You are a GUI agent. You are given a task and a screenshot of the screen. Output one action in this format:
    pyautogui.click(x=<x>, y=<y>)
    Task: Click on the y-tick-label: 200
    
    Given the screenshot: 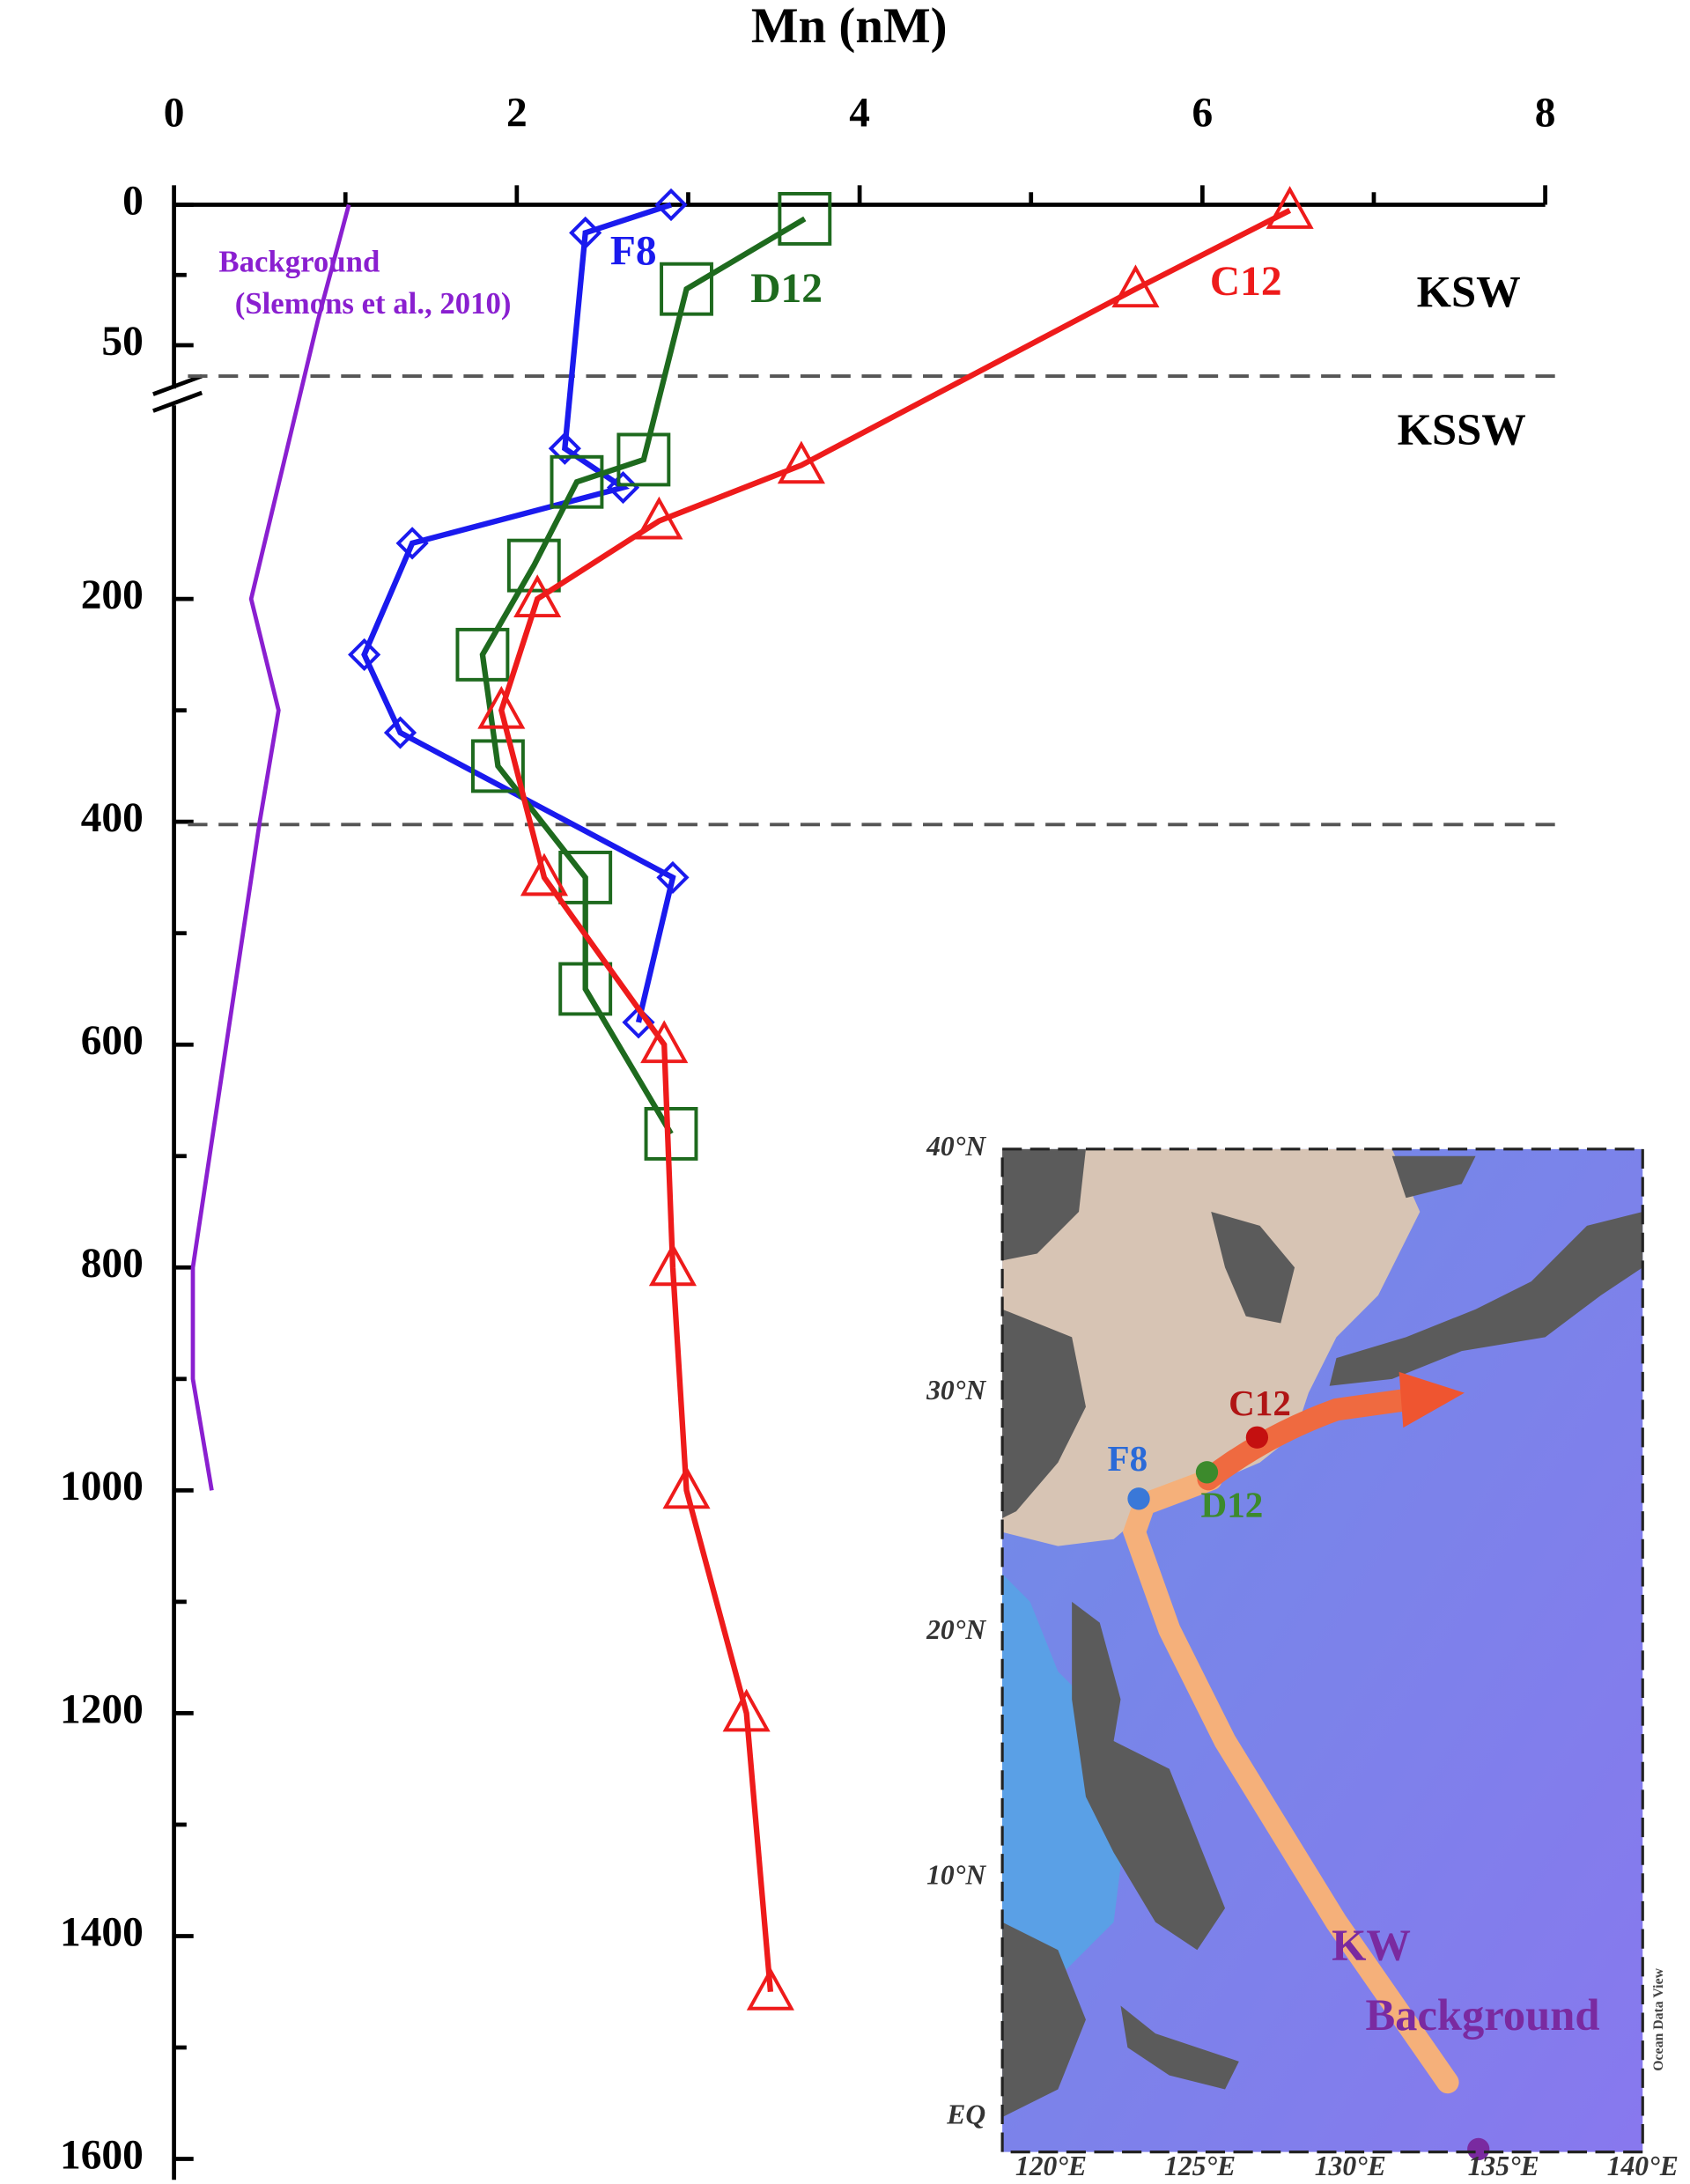 What is the action you would take?
    pyautogui.click(x=112, y=595)
    